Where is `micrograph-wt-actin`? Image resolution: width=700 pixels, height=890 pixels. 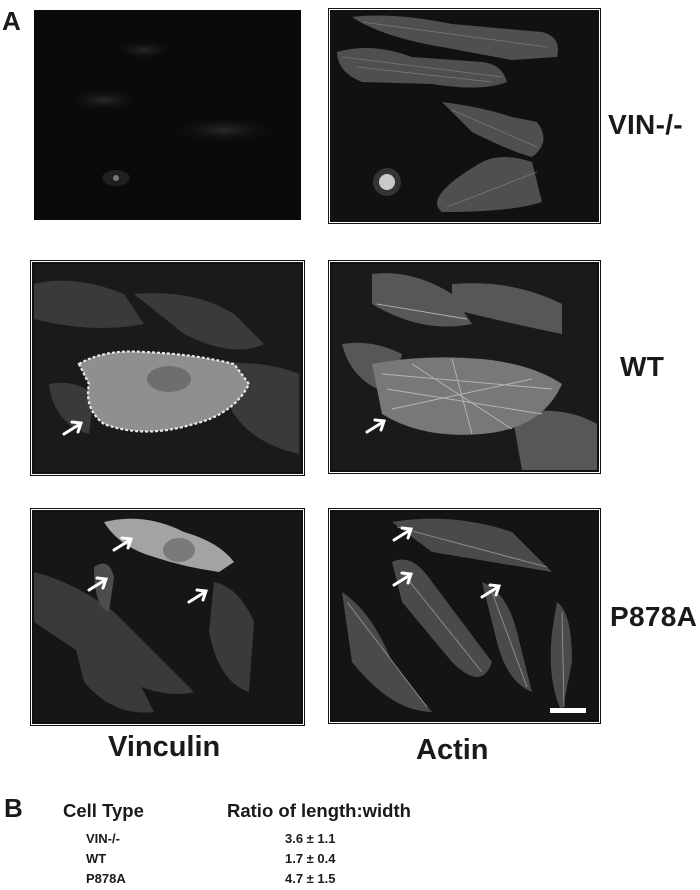
micrograph-wt-actin is located at coordinates (464, 367).